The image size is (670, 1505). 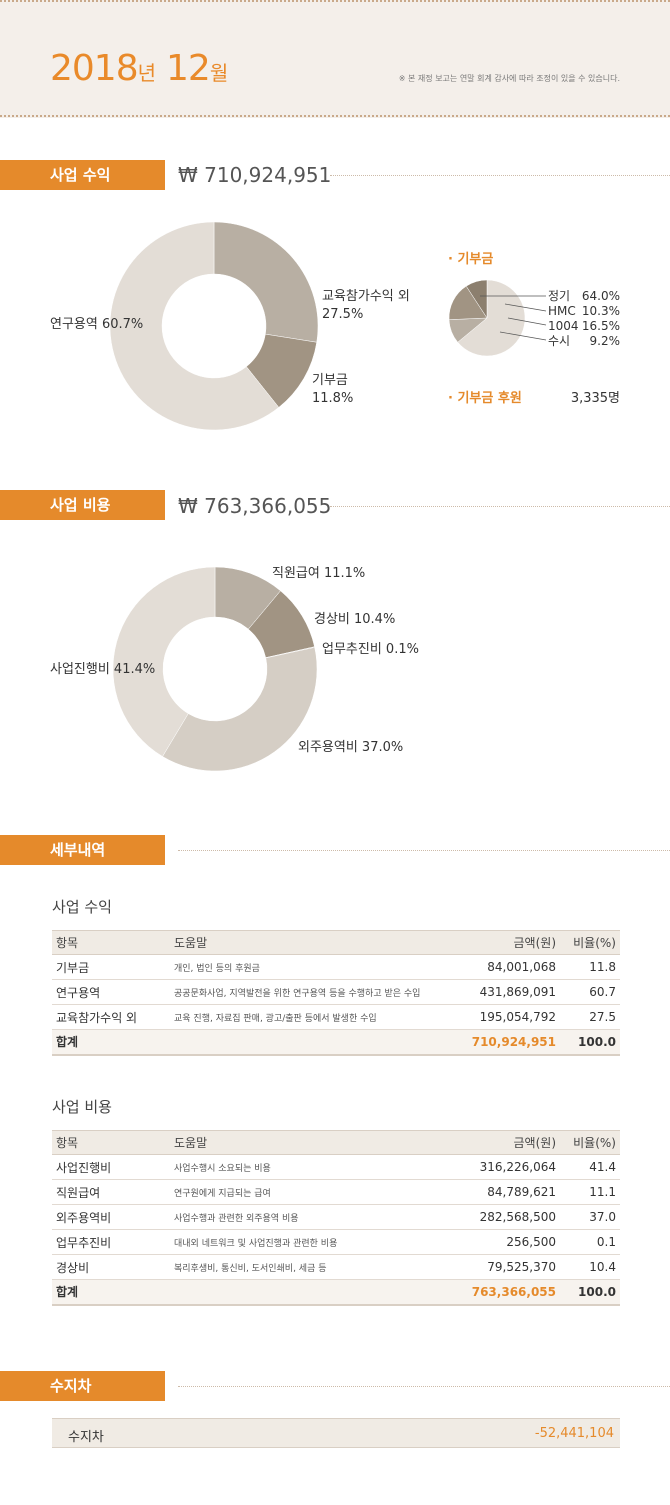 What do you see at coordinates (330, 380) in the screenshot?
I see `label-donation-line1: 기부금` at bounding box center [330, 380].